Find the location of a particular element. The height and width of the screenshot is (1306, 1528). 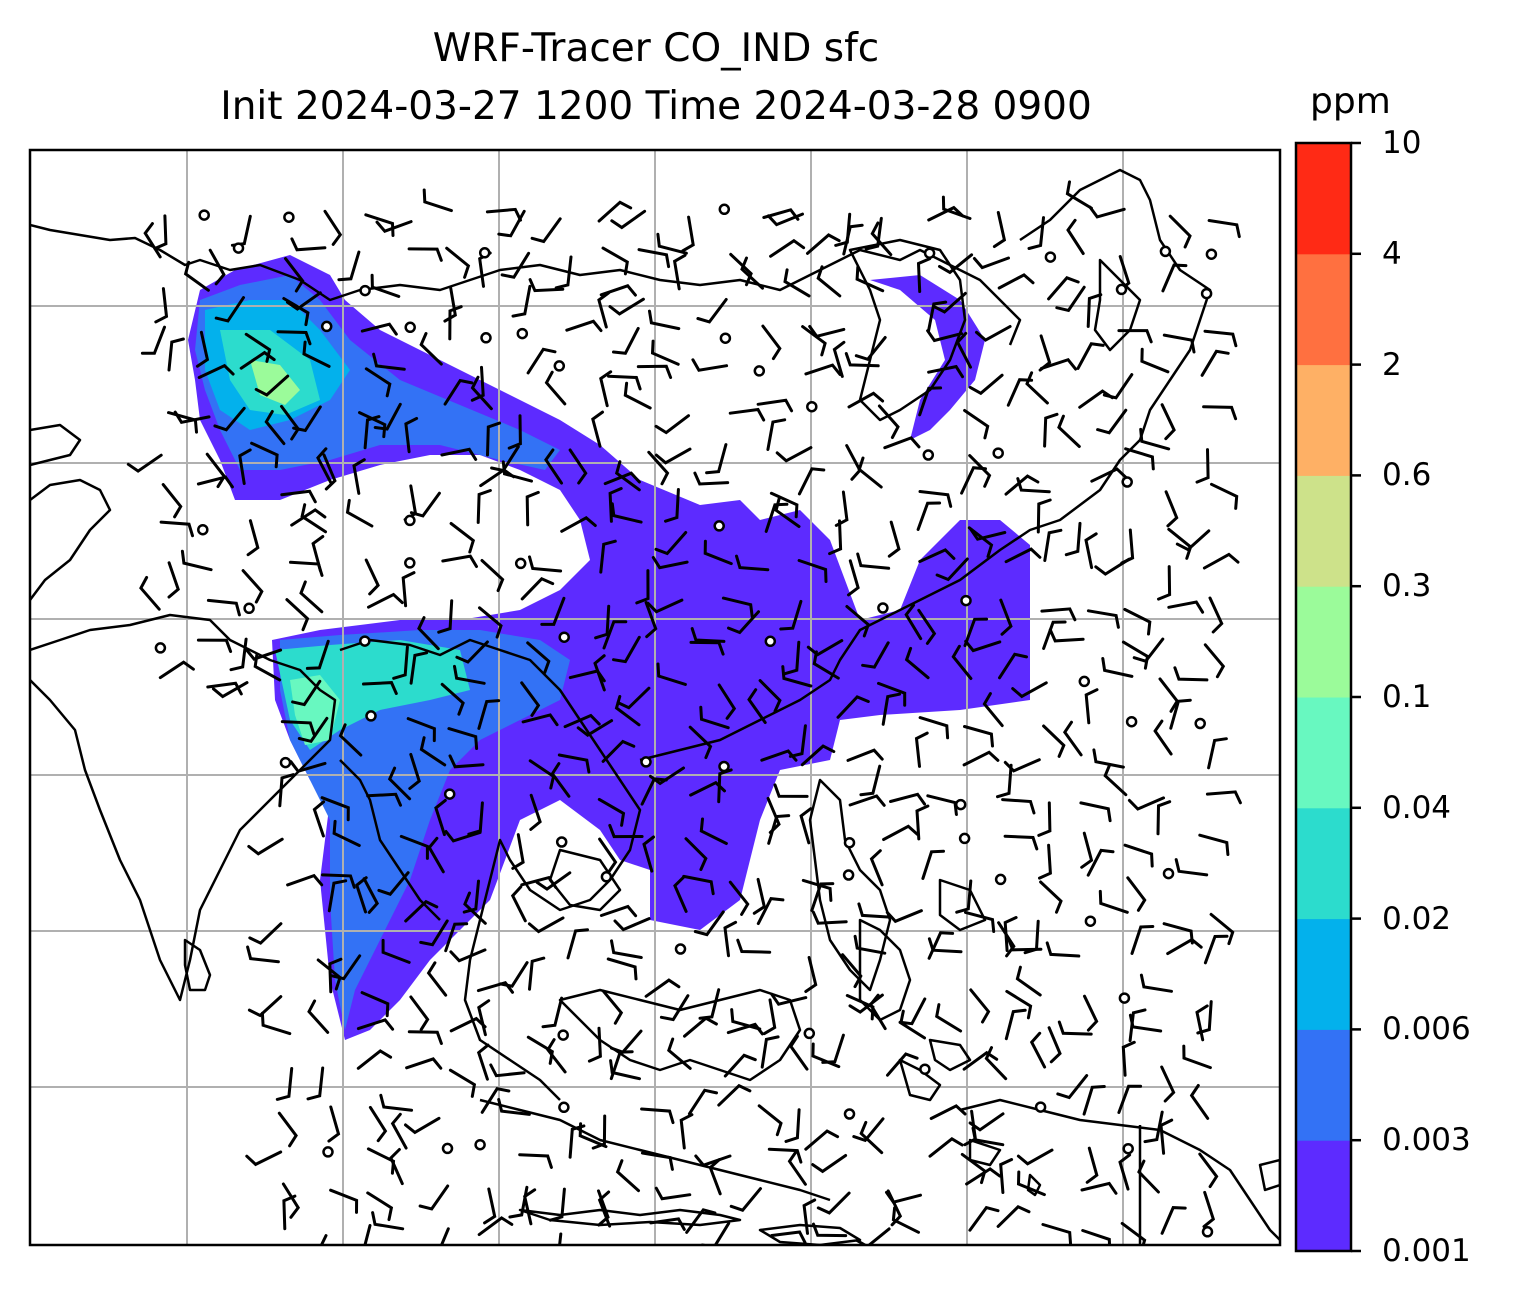

colorbar is located at coordinates (1328, 697).